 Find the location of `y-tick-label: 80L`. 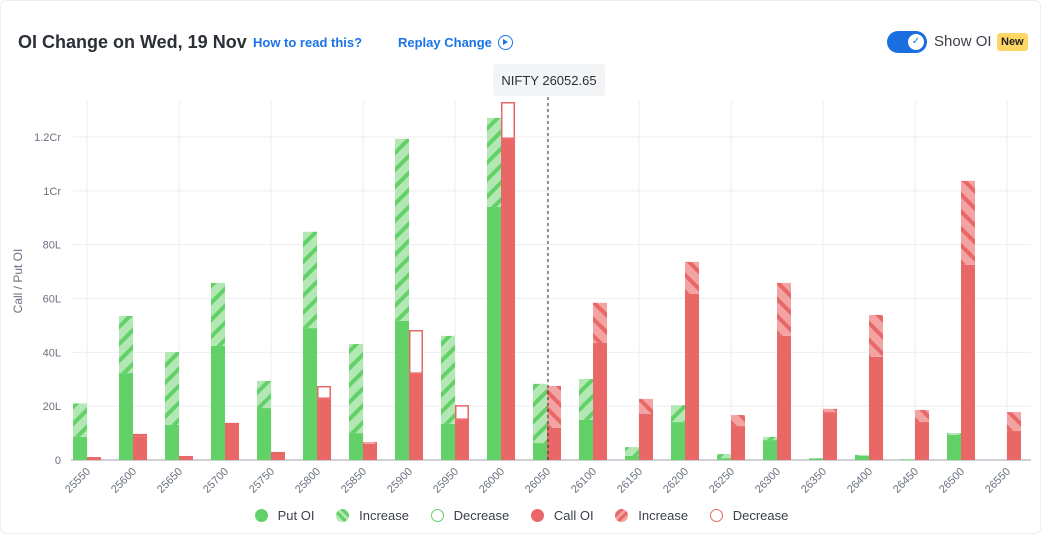

y-tick-label: 80L is located at coordinates (52, 246).